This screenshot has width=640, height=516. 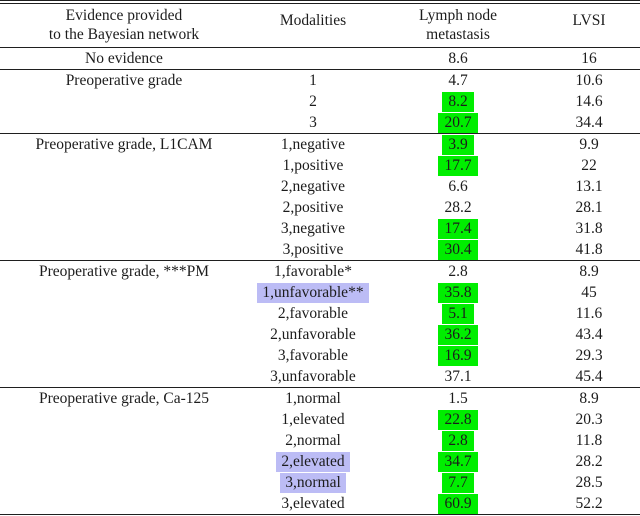 I want to click on lymph-node-metastasis-value: 6.6, so click(x=458, y=186).